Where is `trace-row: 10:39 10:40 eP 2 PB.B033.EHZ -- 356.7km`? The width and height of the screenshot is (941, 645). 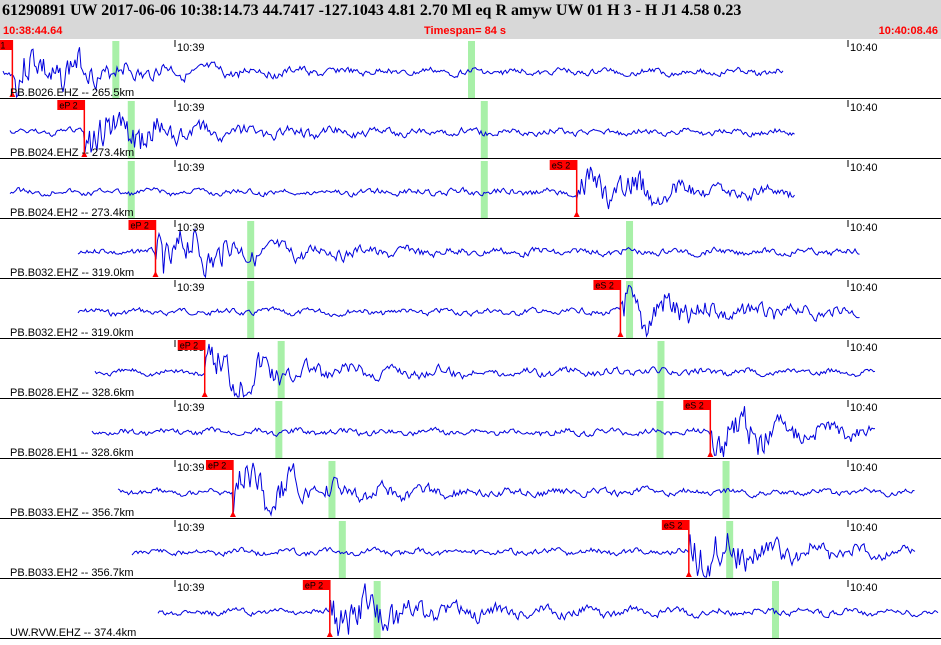
trace-row: 10:39 10:40 eP 2 PB.B033.EHZ -- 356.7km is located at coordinates (470, 489).